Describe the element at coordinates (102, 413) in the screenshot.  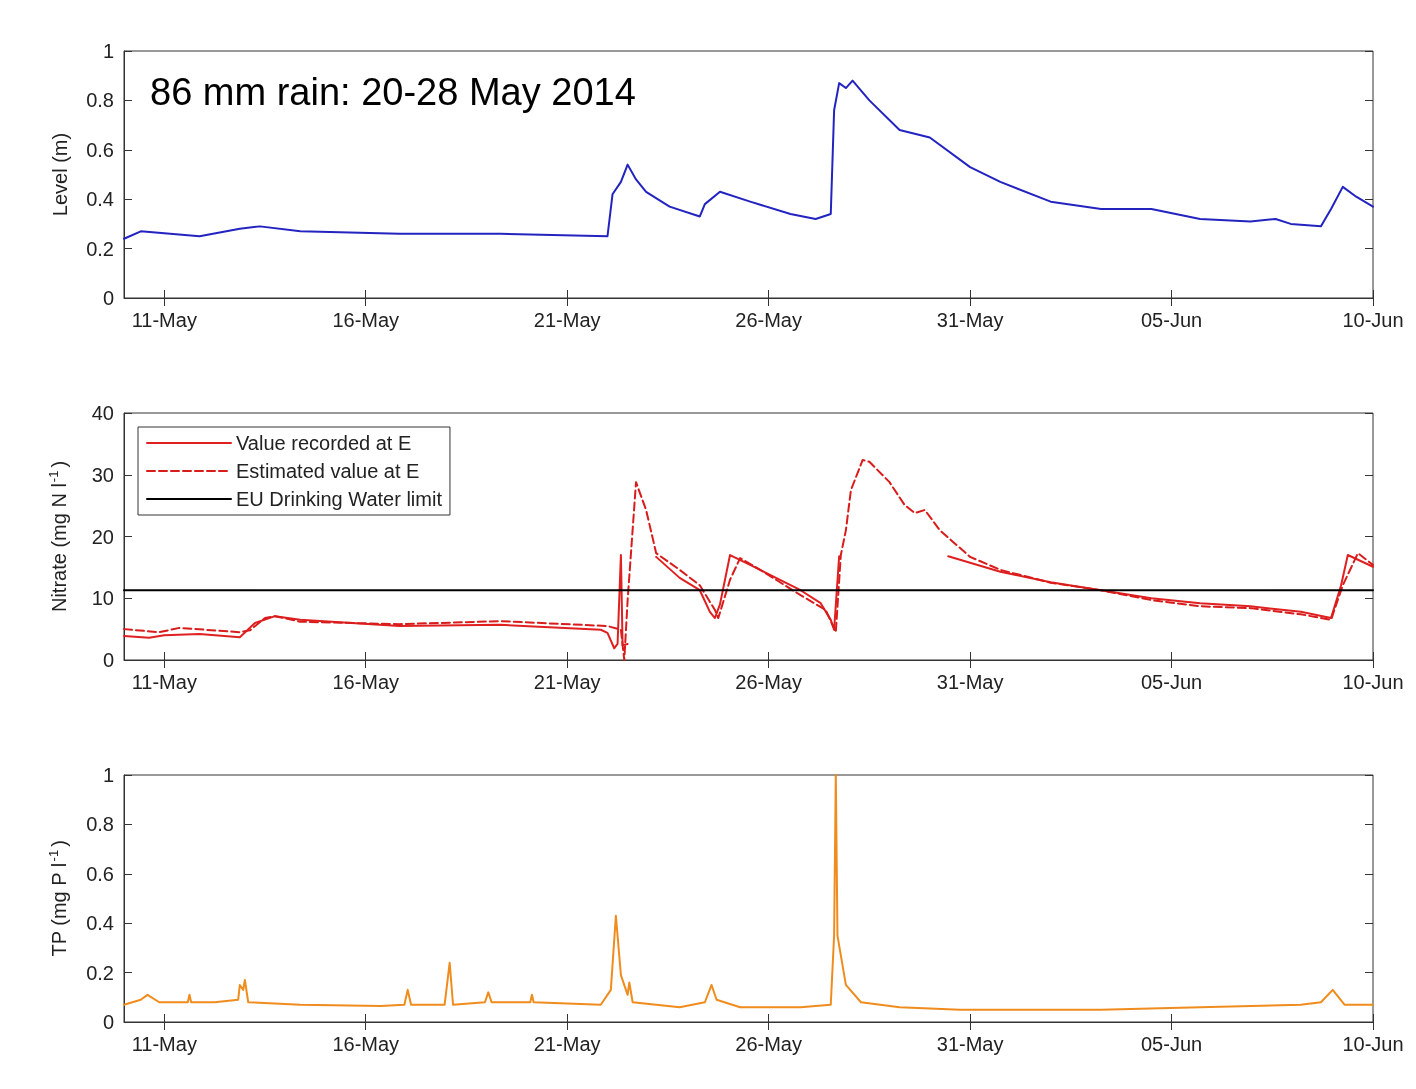
I see `y-tick-label: 40` at that location.